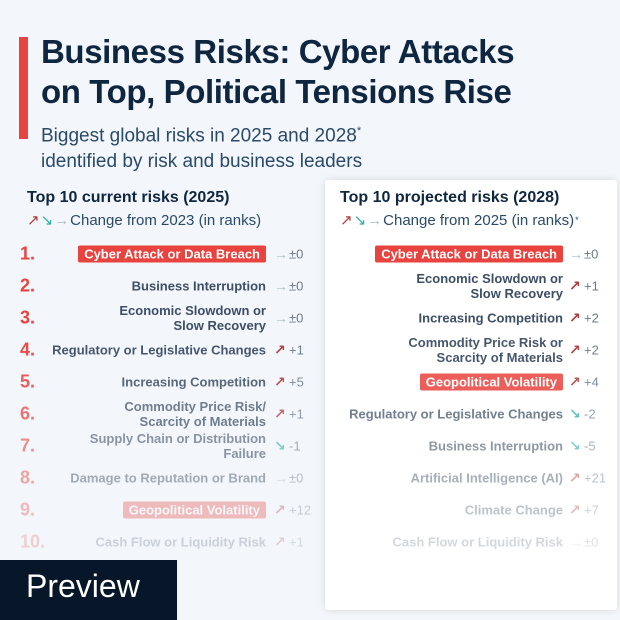 This screenshot has height=620, width=620. What do you see at coordinates (28, 509) in the screenshot?
I see `rank-number: 9.` at bounding box center [28, 509].